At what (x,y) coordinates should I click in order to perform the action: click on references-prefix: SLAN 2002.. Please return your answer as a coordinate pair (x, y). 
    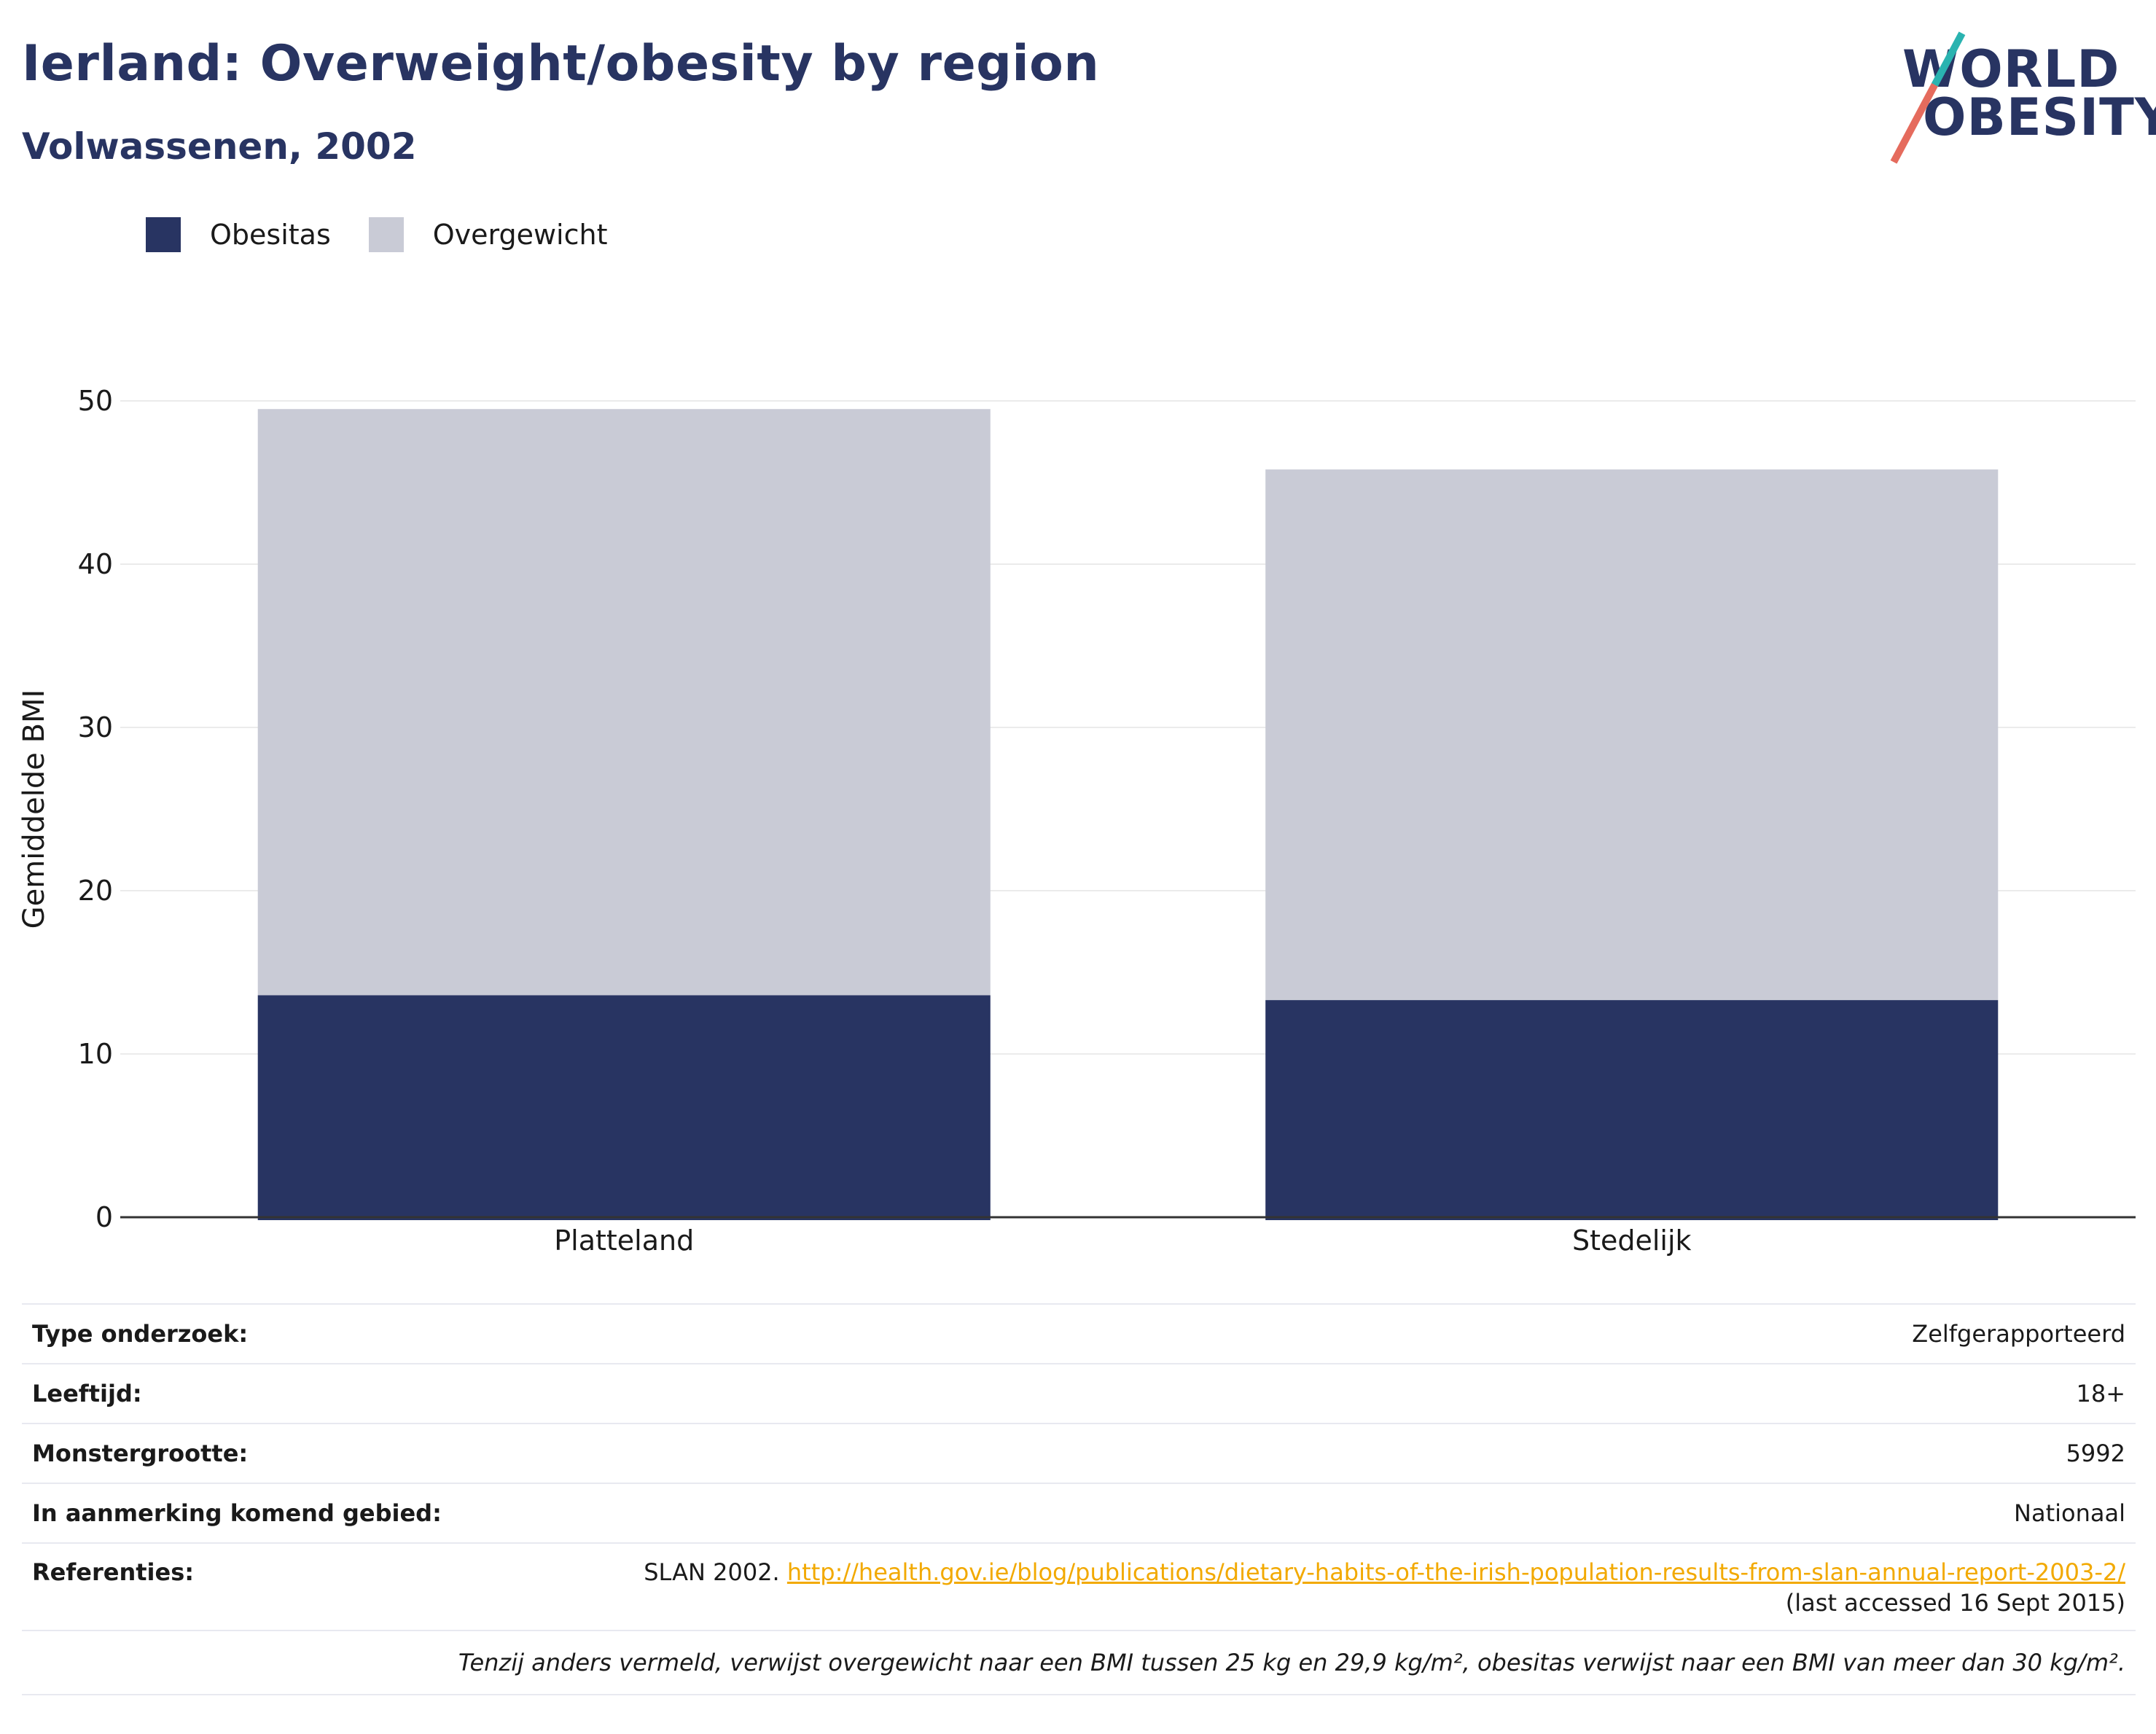
    Looking at the image, I should click on (712, 1572).